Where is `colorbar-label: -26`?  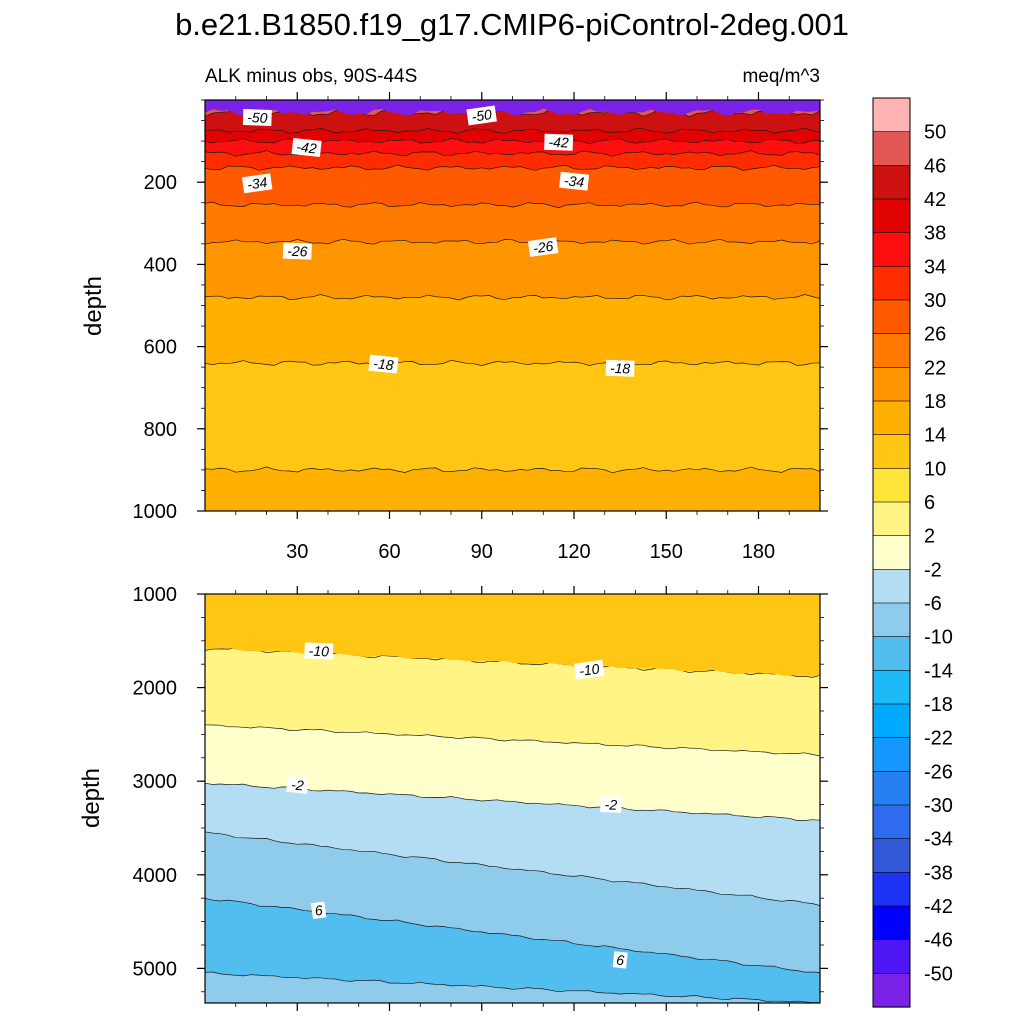
colorbar-label: -26 is located at coordinates (938, 772).